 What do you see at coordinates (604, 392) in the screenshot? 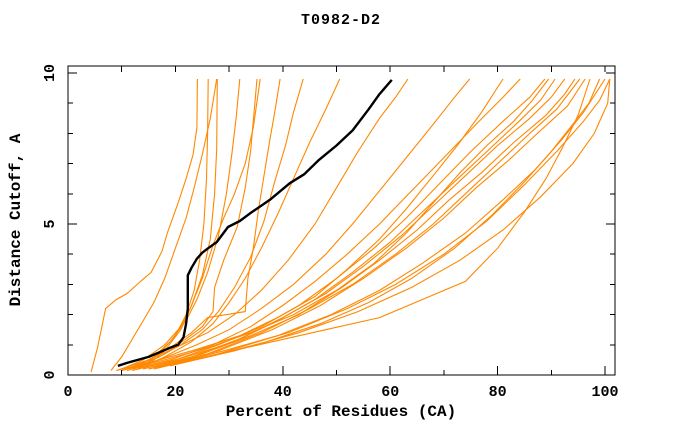
I see `x-tick-label-100: 100` at bounding box center [604, 392].